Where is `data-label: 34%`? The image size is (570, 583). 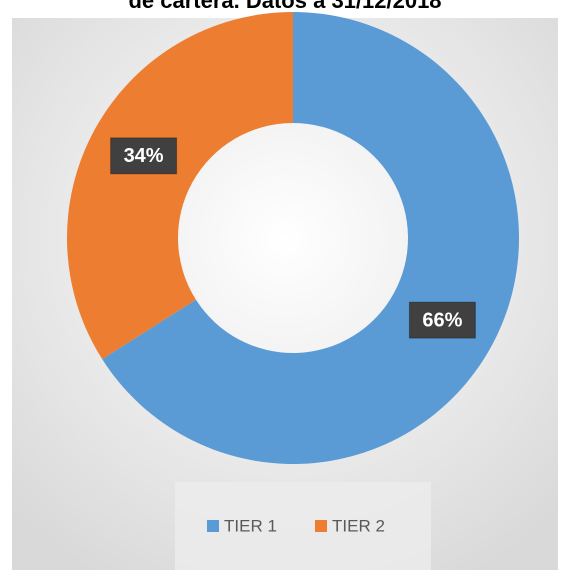
data-label: 34% is located at coordinates (144, 156).